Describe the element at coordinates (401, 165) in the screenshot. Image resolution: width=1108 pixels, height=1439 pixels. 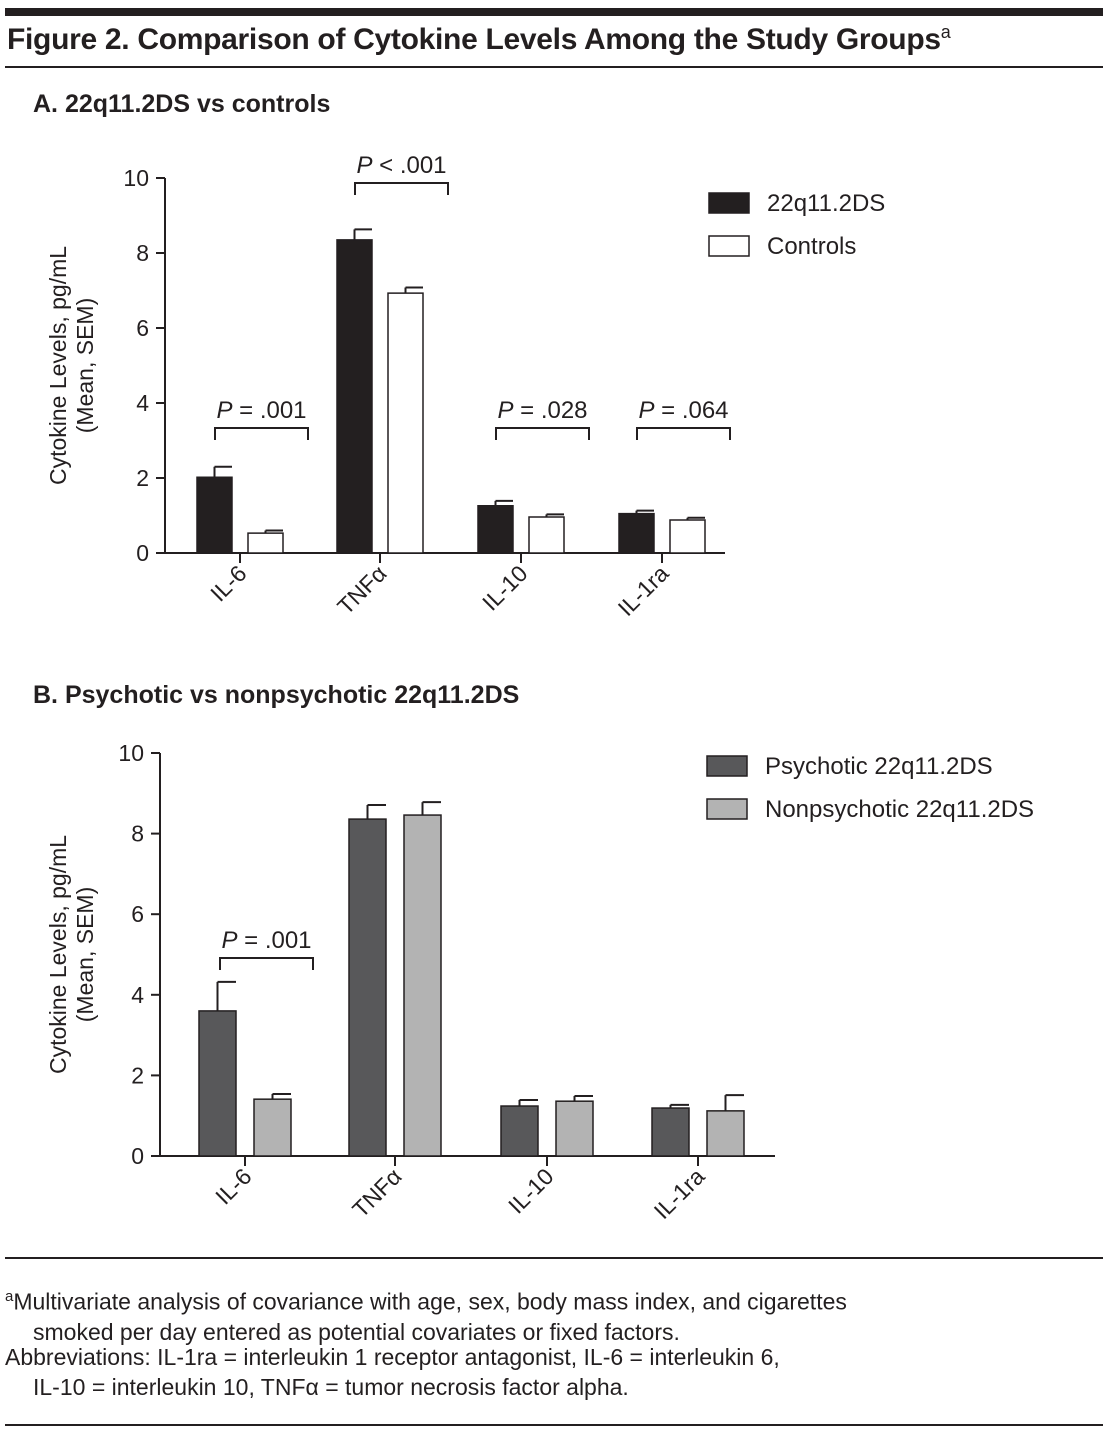
I see `p-value-label: P < .001` at that location.